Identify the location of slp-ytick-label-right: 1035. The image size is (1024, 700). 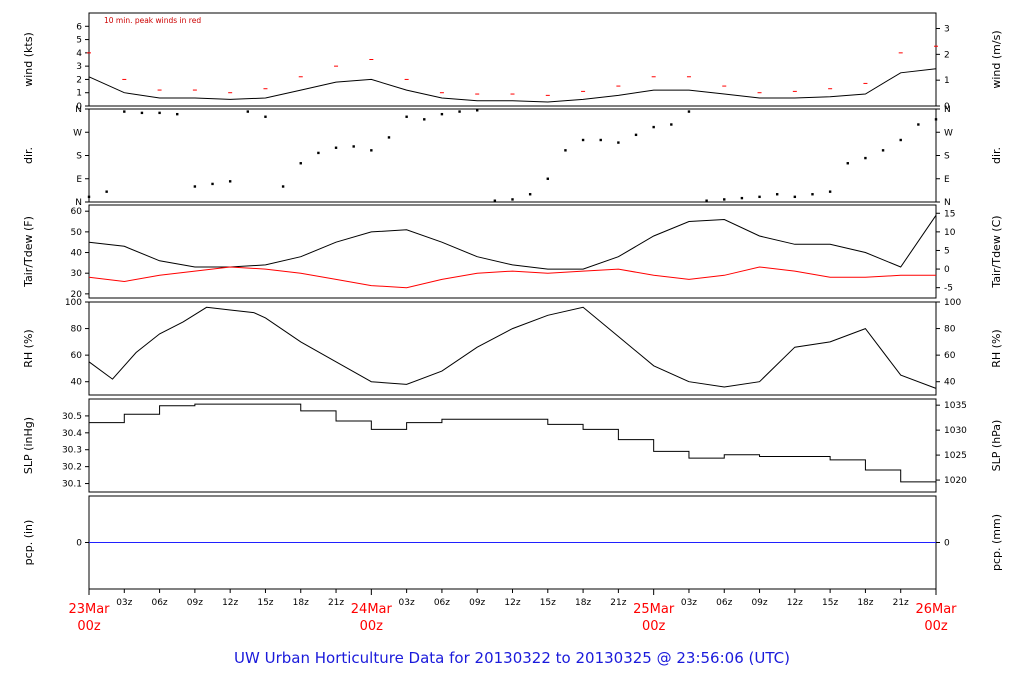
(955, 406).